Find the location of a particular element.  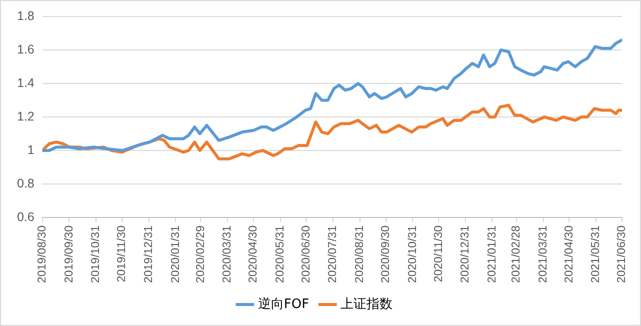

x-tick-label: 2019/10/31 is located at coordinates (96, 254).